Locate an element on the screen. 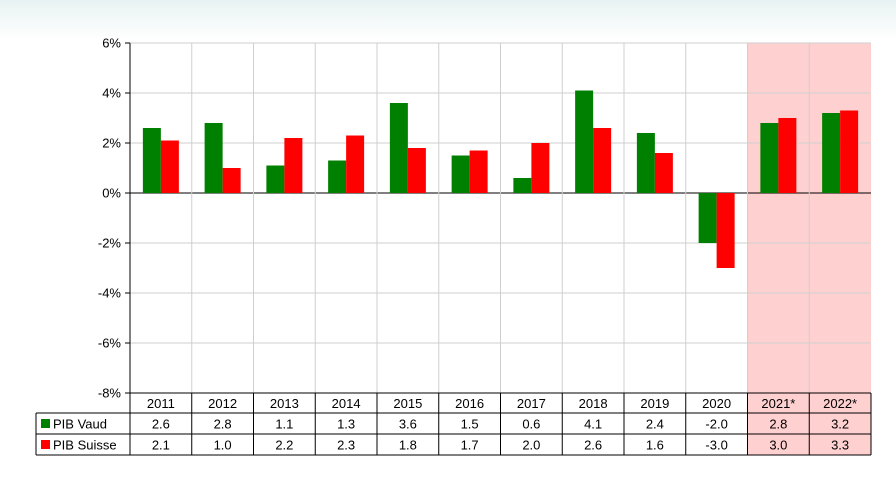  y-tick-label: -2% is located at coordinates (110, 243).